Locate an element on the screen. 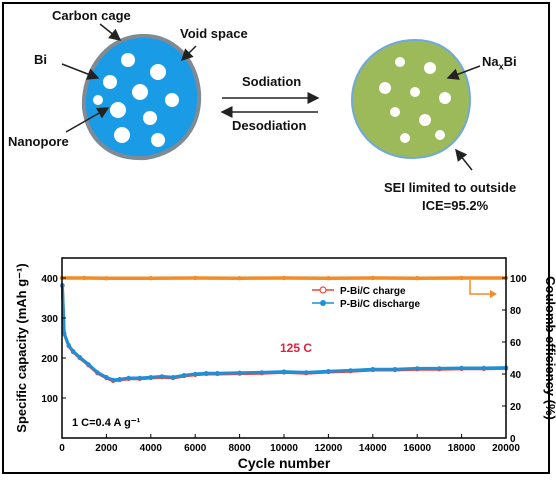 Image resolution: width=556 pixels, height=480 pixels. y-left-tick-label: 300 is located at coordinates (49, 319).